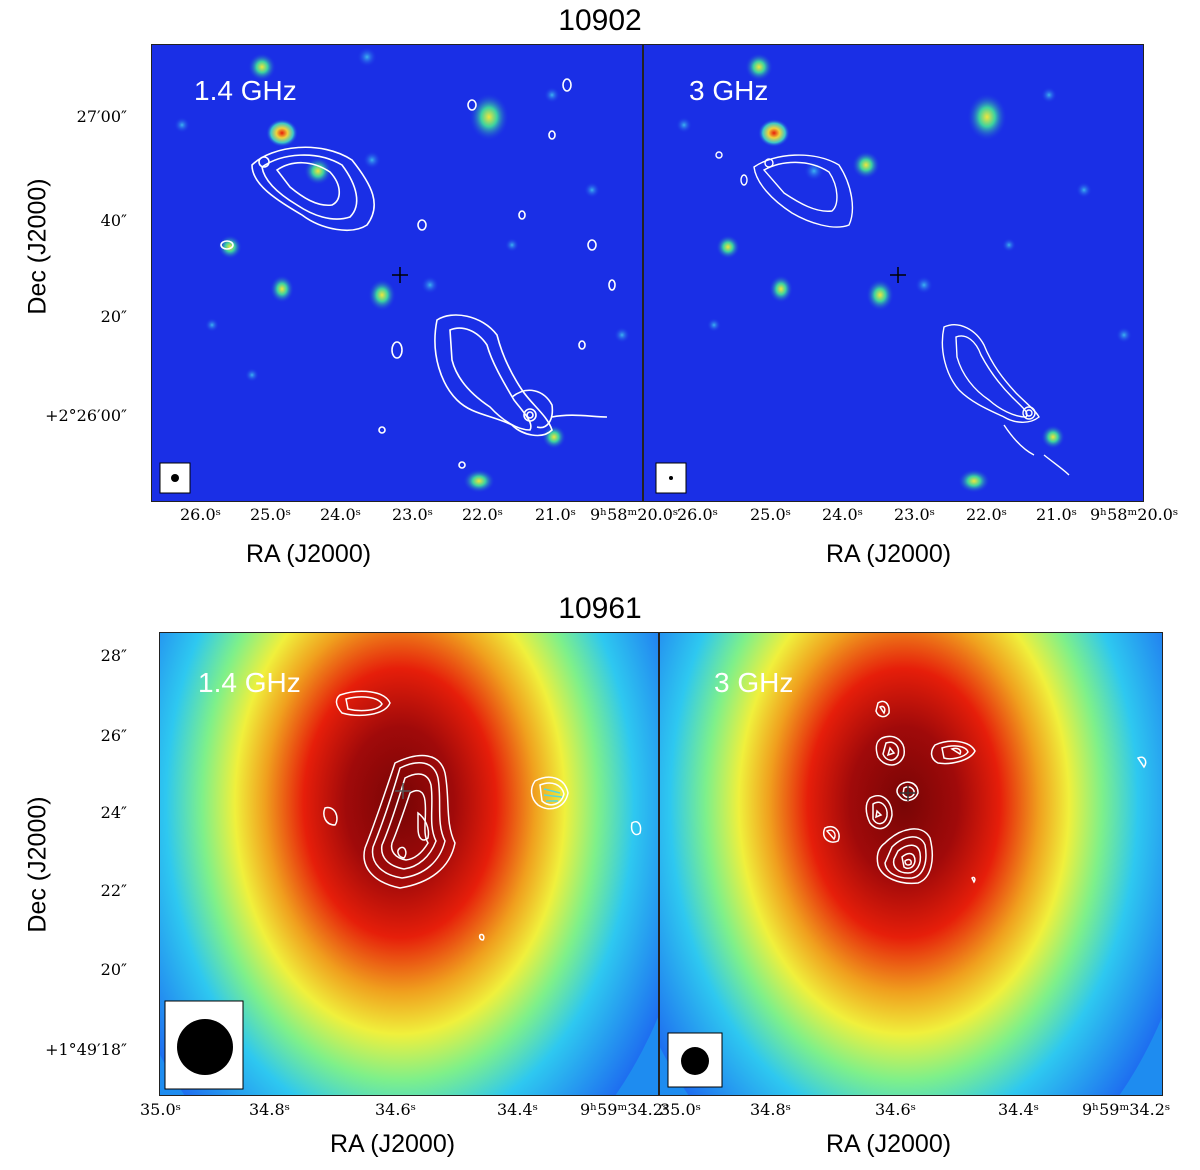 Image resolution: width=1200 pixels, height=1170 pixels. What do you see at coordinates (600, 20) in the screenshot?
I see `top-figure-title: 10902` at bounding box center [600, 20].